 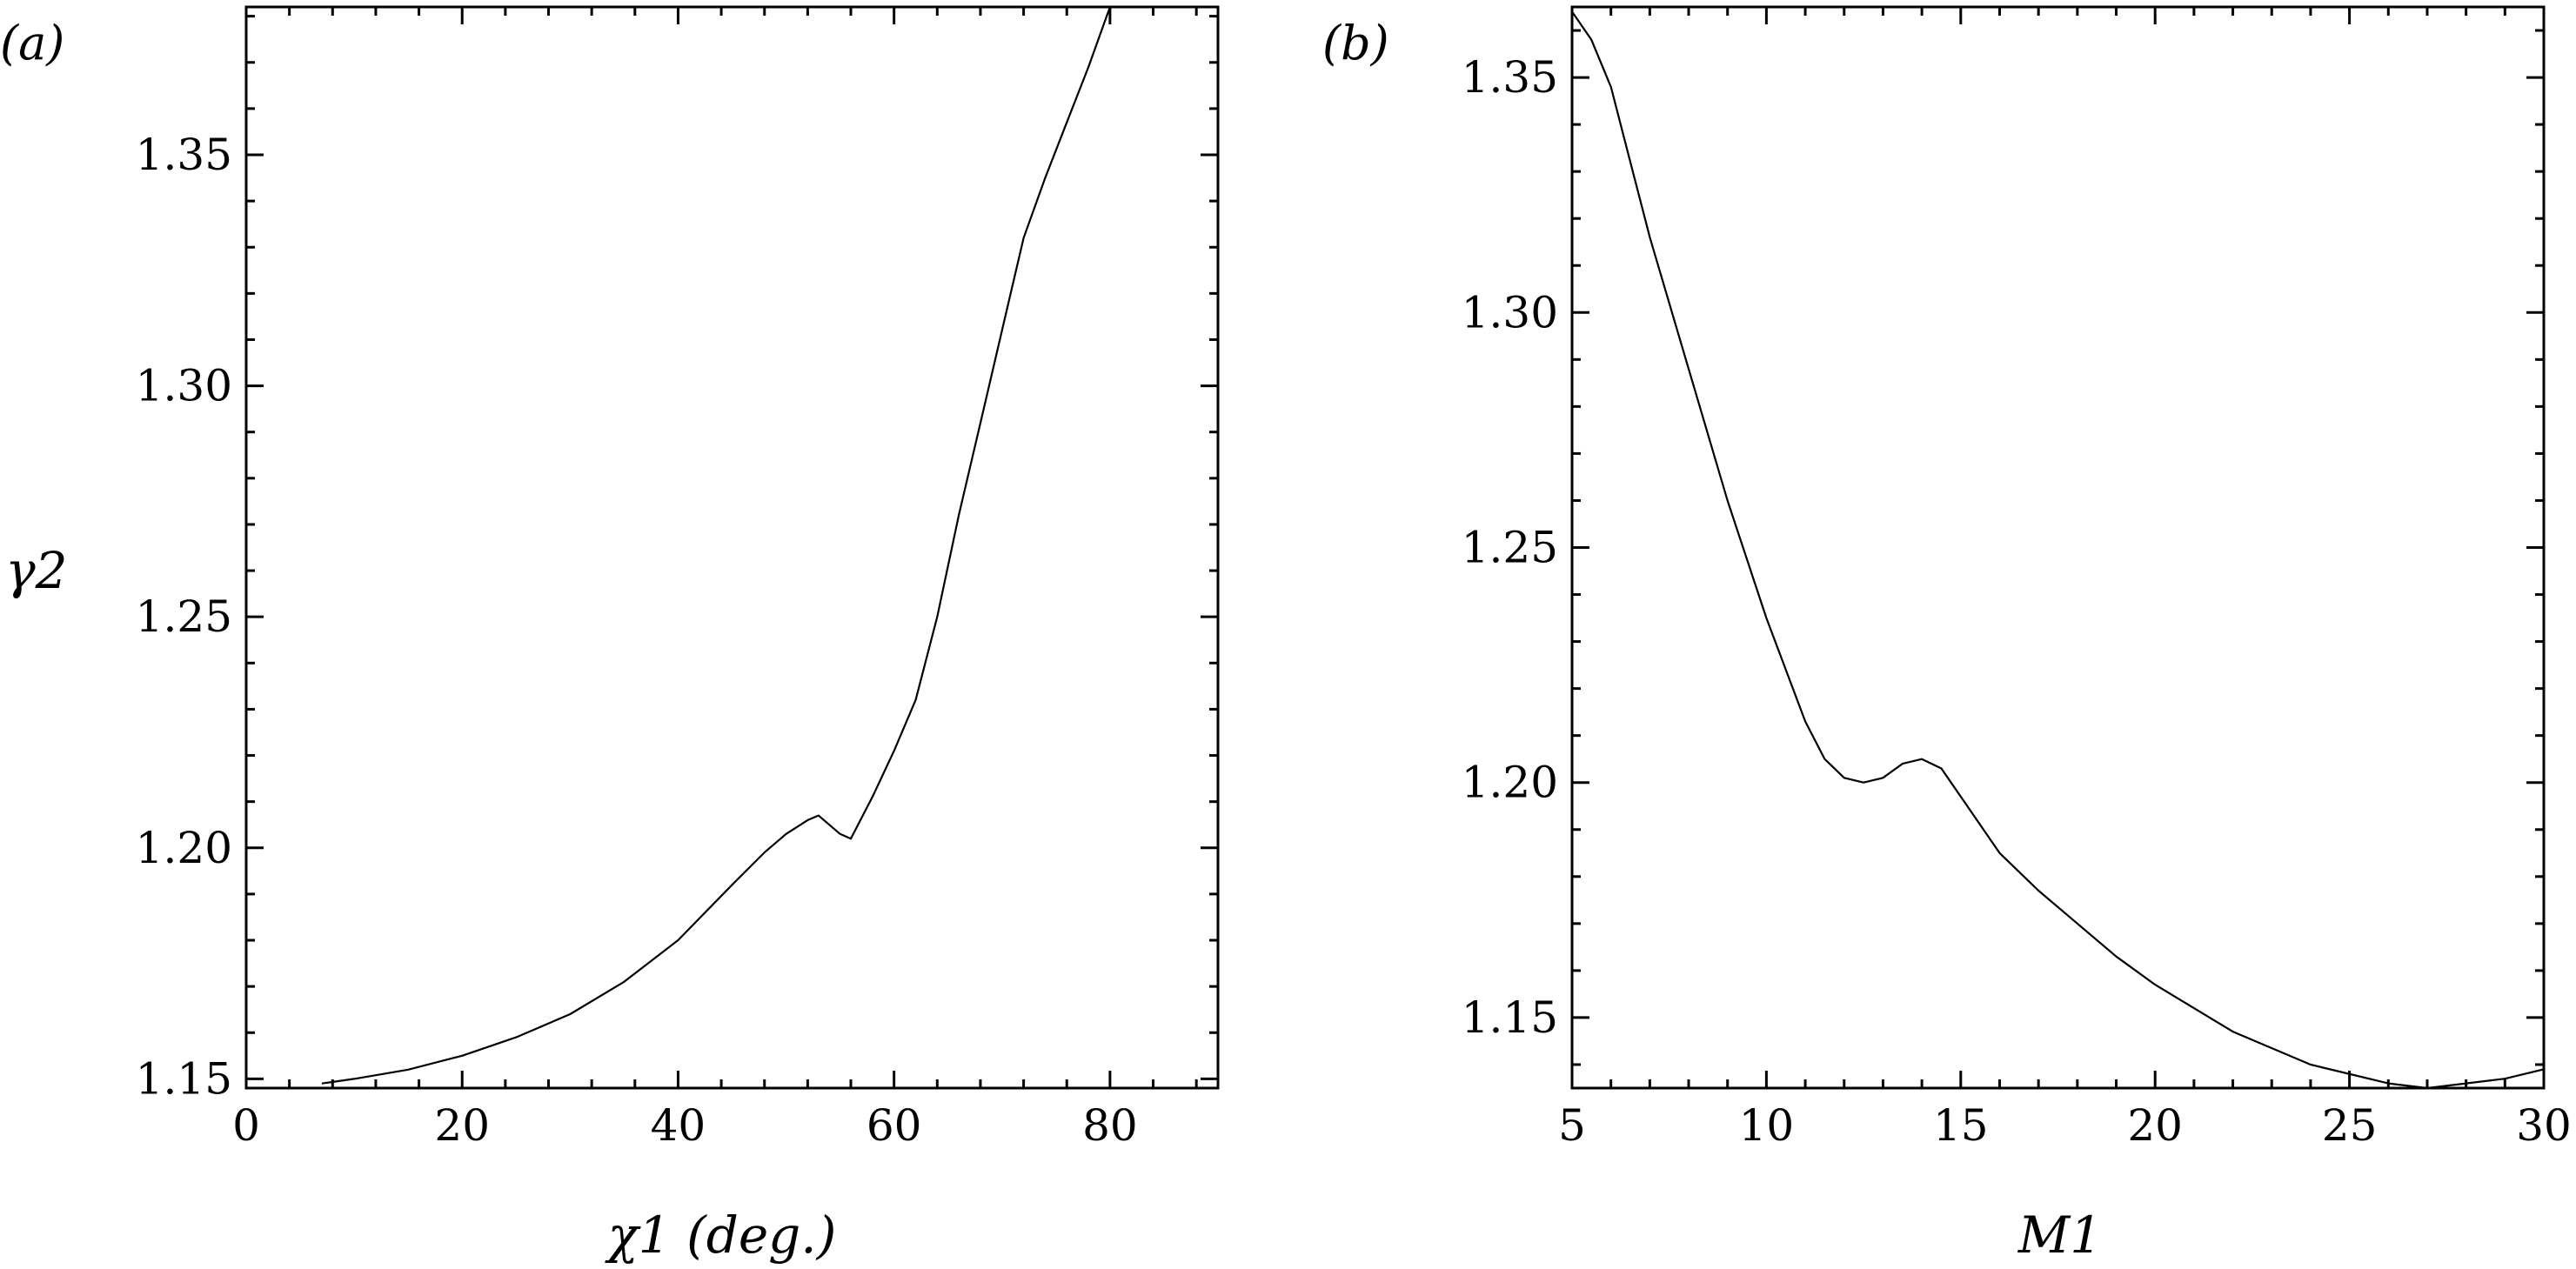 I want to click on x-tick-label: 60, so click(x=894, y=1125).